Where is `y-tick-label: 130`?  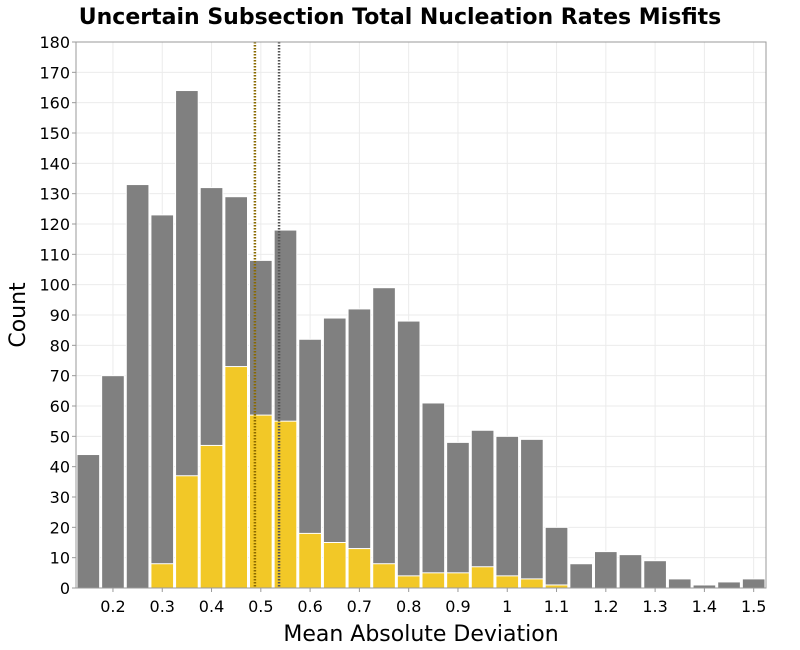
y-tick-label: 130 is located at coordinates (54, 194).